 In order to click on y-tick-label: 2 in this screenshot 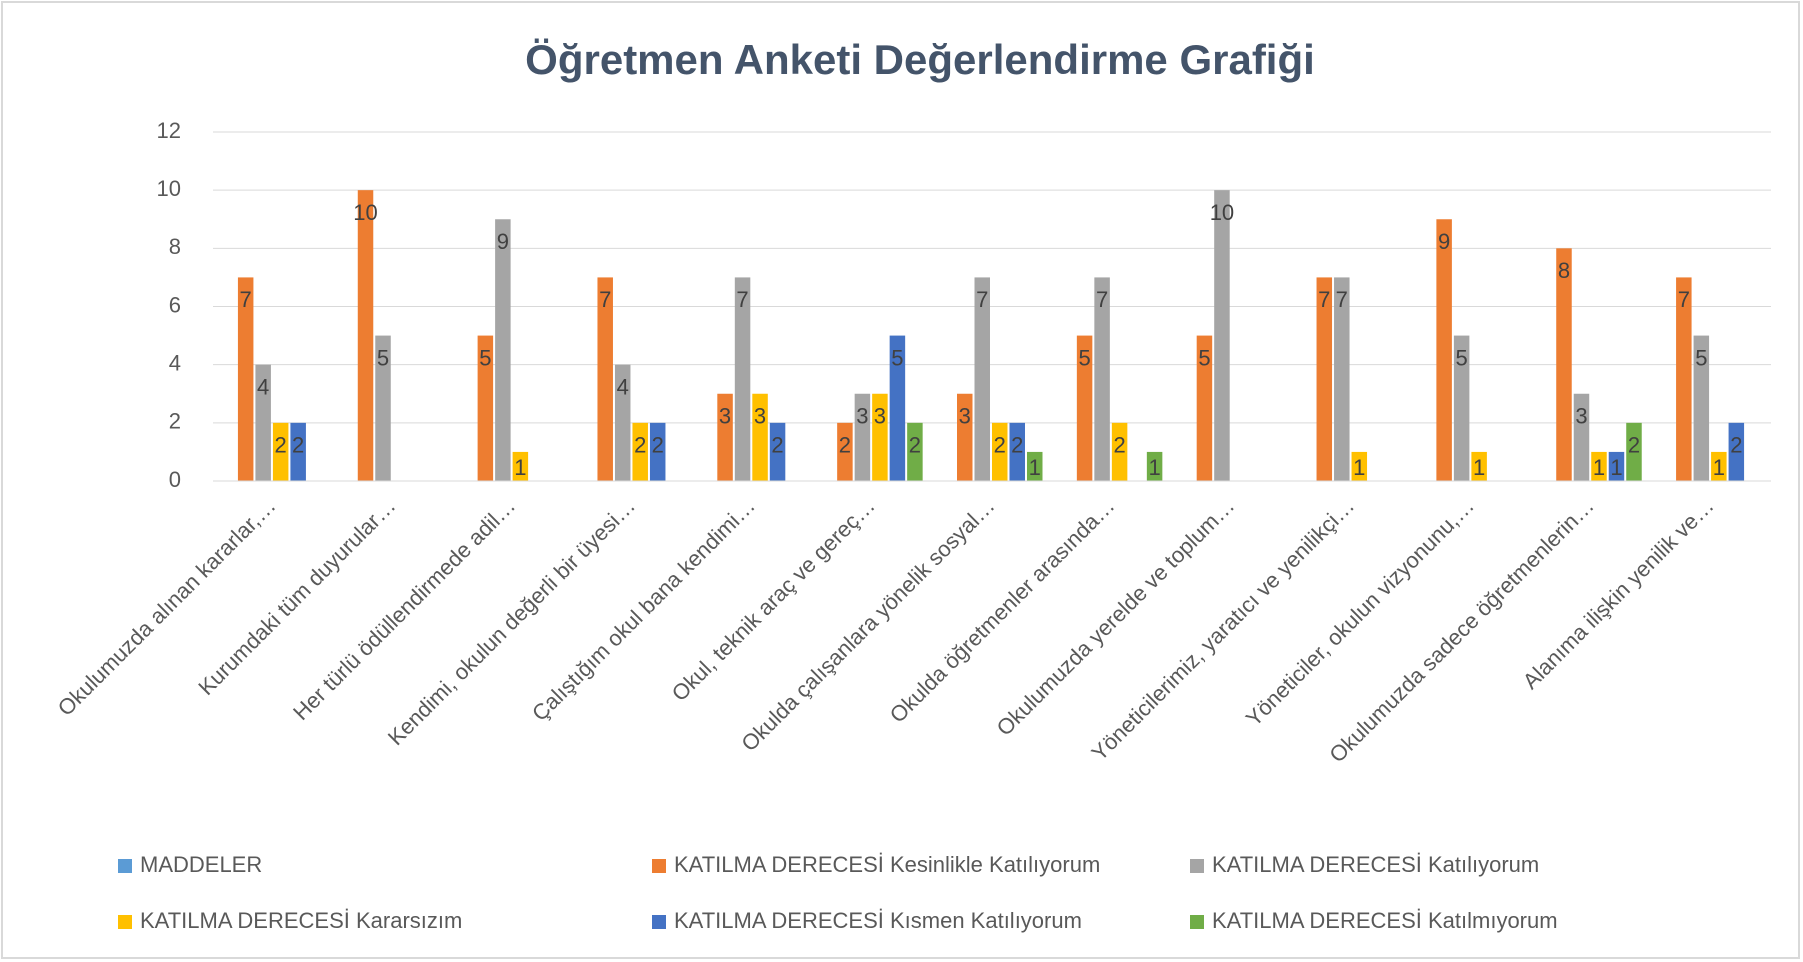, I will do `click(175, 421)`.